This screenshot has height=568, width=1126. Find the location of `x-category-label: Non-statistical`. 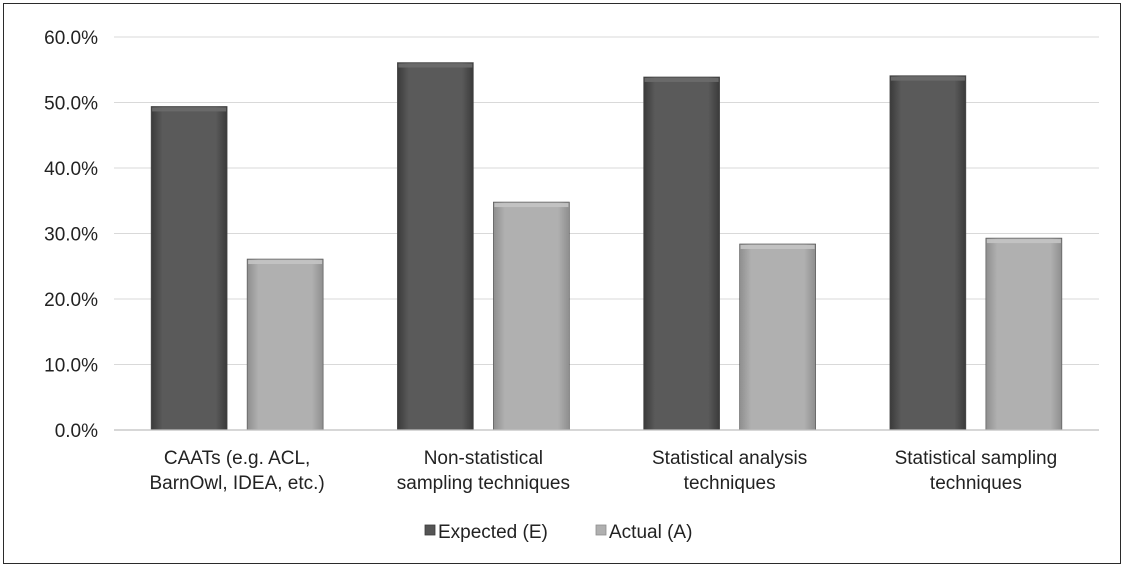

x-category-label: Non-statistical is located at coordinates (483, 458).